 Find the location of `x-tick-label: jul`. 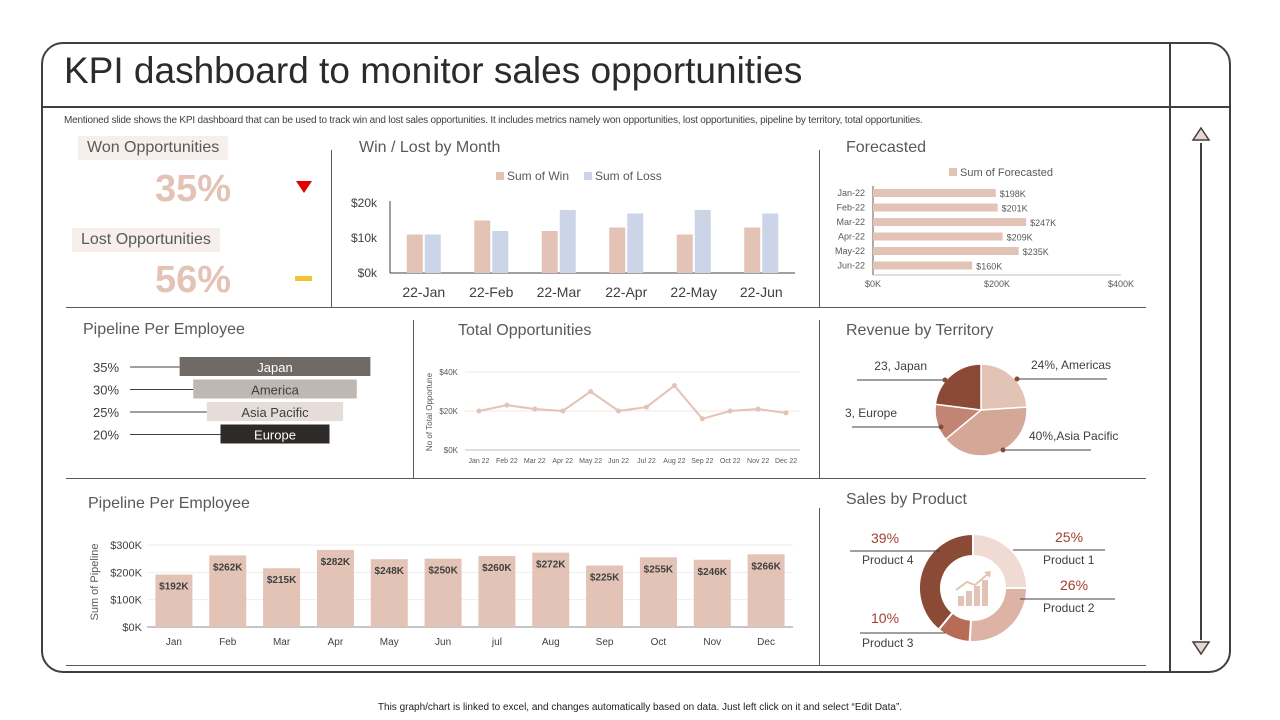

x-tick-label: jul is located at coordinates (496, 642).